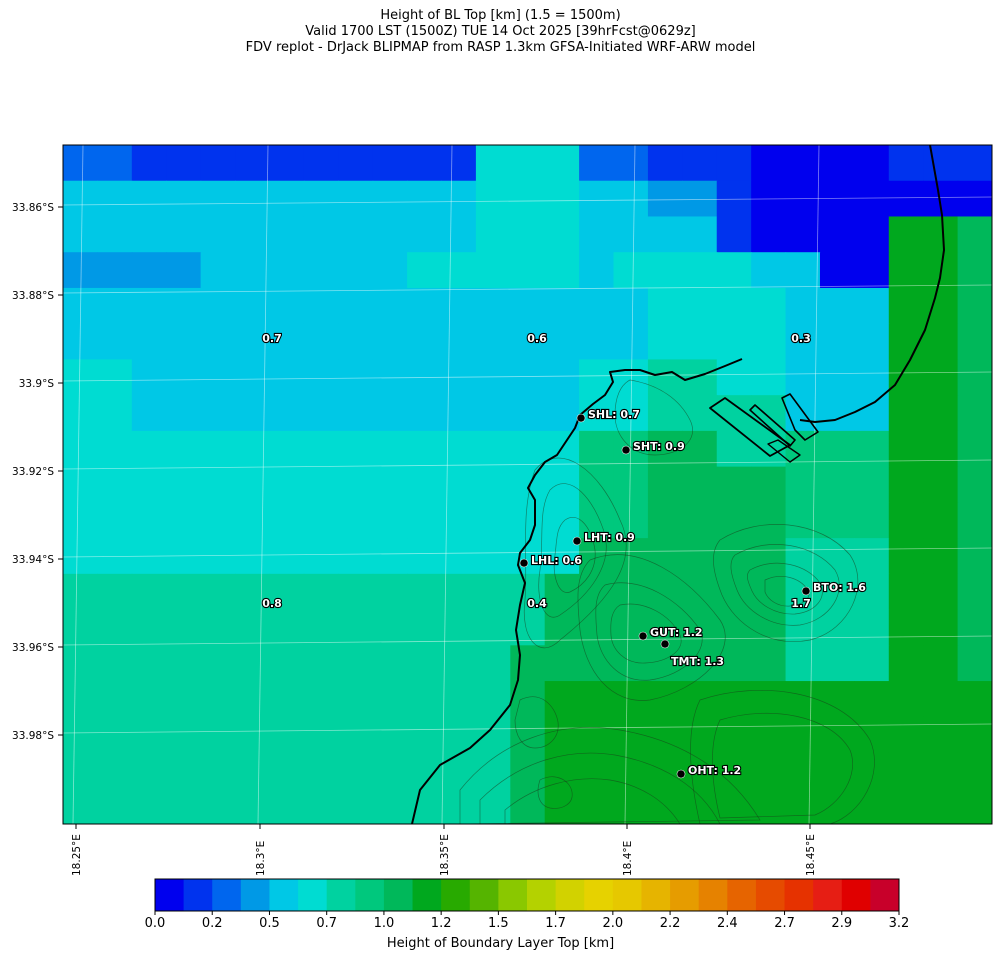  I want to click on colorbar-tick-label: 0.2, so click(212, 923).